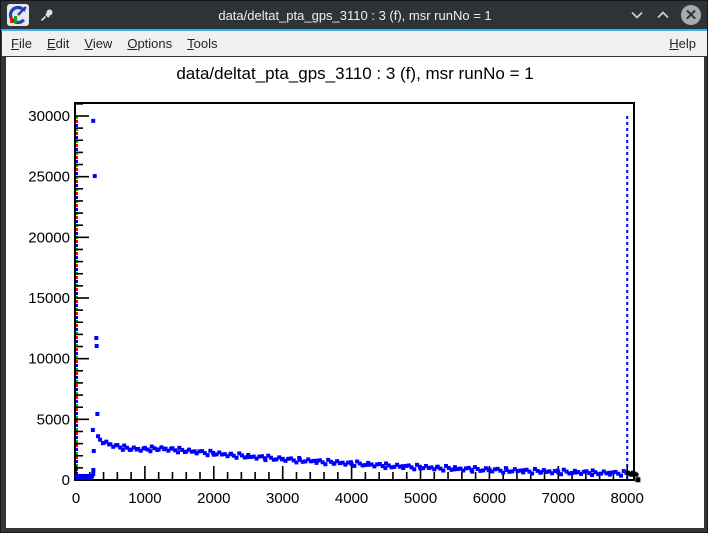 Image resolution: width=708 pixels, height=533 pixels. Describe the element at coordinates (627, 498) in the screenshot. I see `x-axis-label: 8000` at that location.